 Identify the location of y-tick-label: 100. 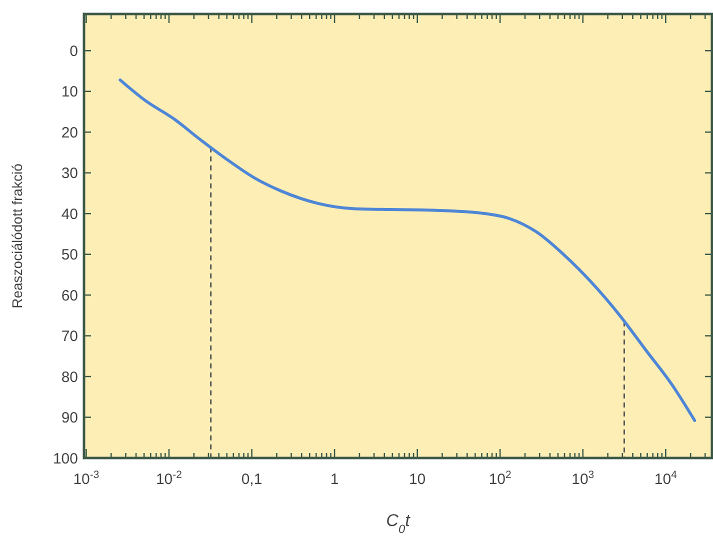
(65, 459).